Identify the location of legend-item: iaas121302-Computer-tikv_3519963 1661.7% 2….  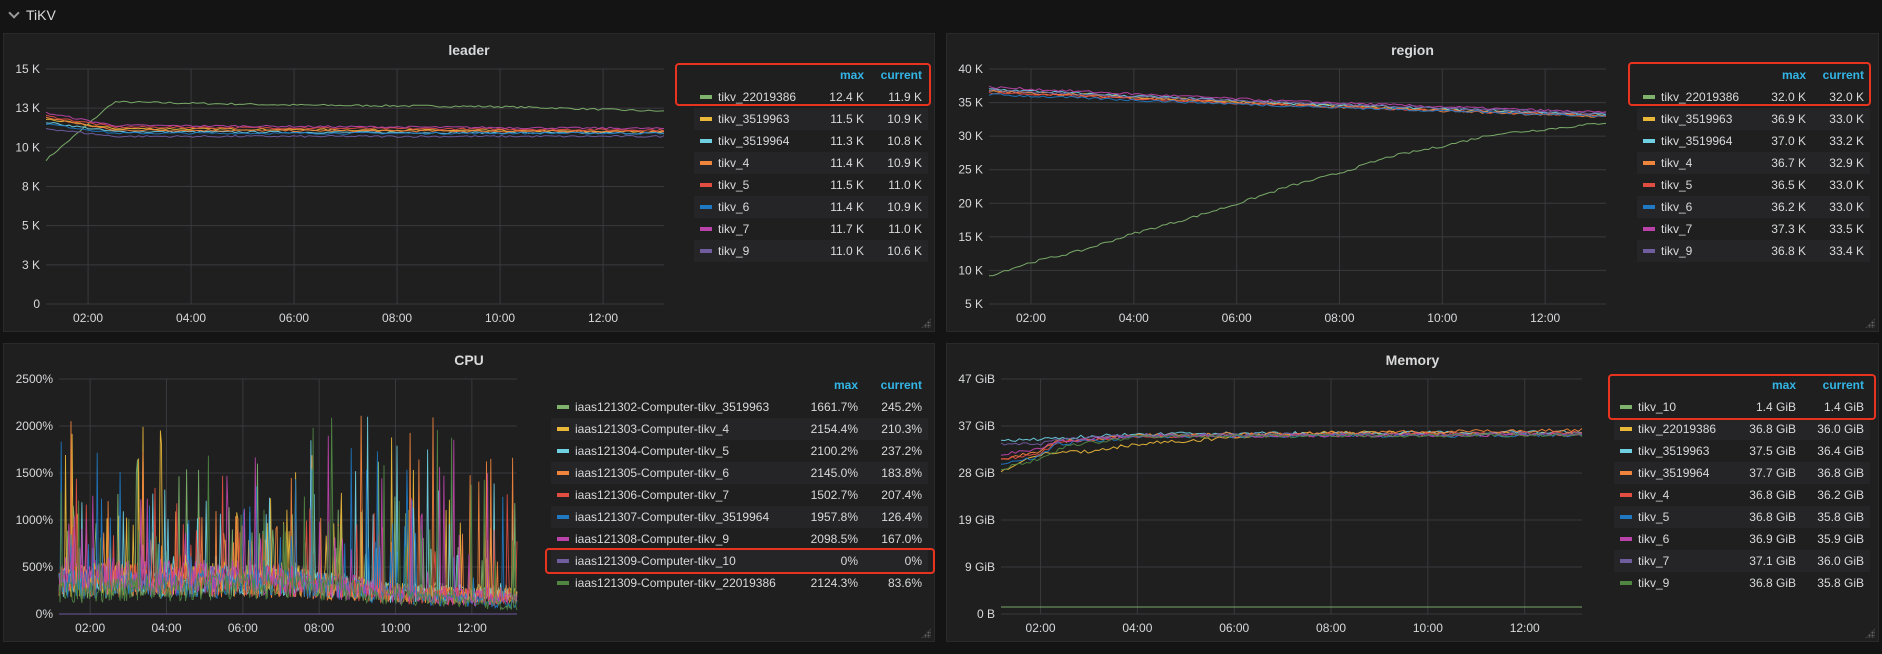
(739, 407).